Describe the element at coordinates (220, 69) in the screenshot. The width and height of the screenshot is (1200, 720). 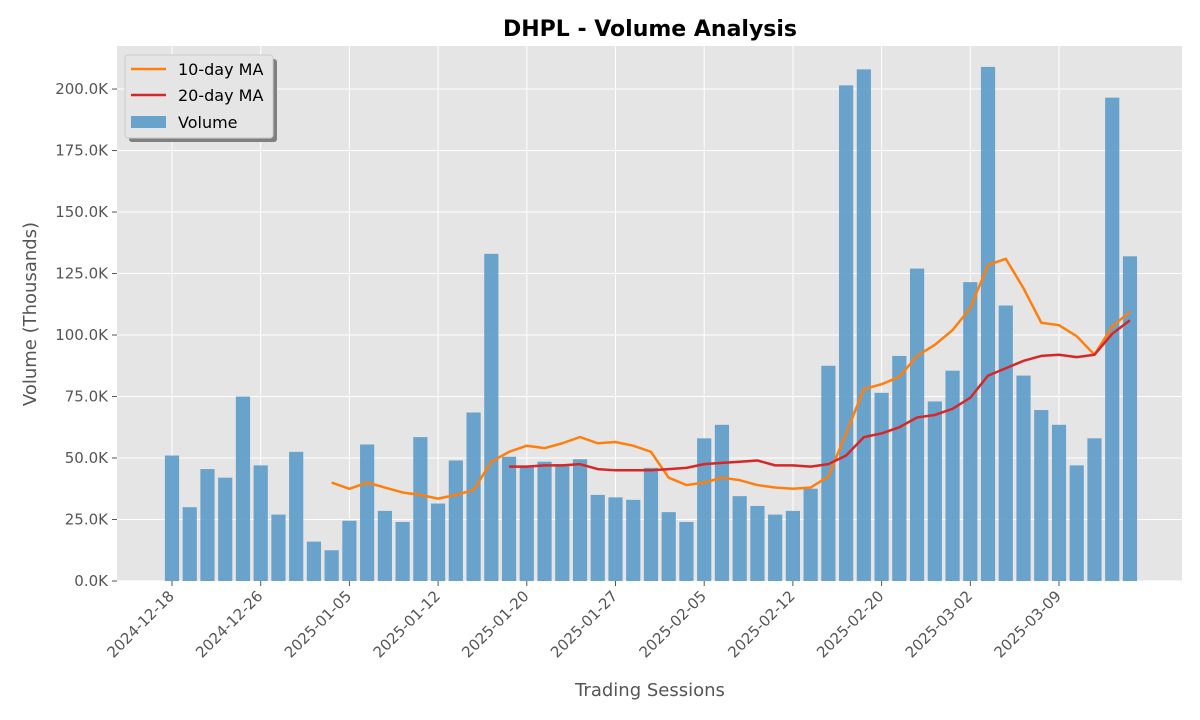
I see `legend-label: 10-day MA` at that location.